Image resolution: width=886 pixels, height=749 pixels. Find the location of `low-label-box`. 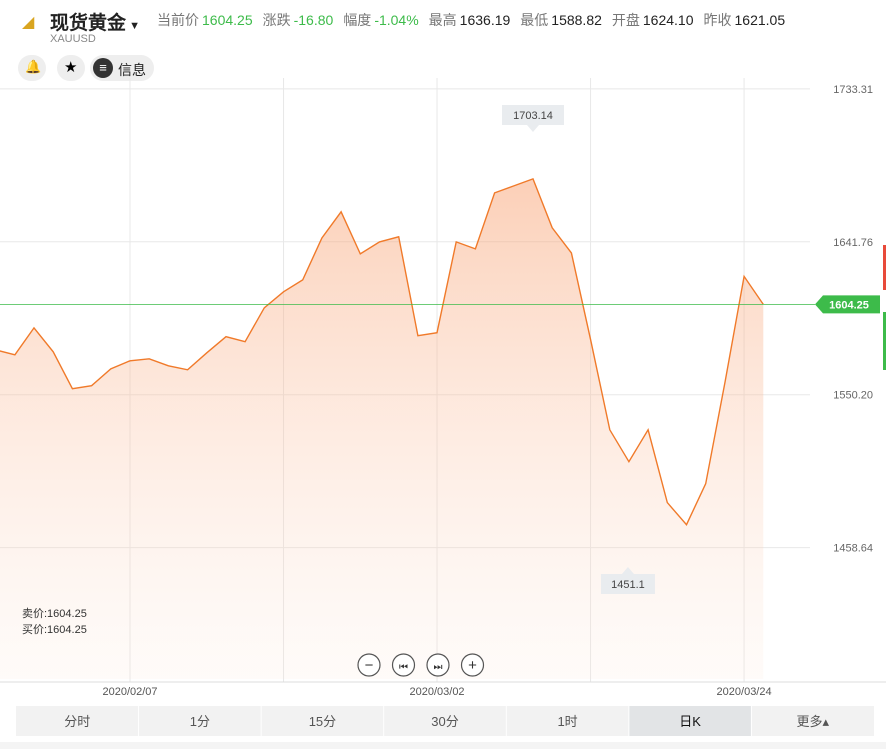

low-label-box is located at coordinates (627, 580).